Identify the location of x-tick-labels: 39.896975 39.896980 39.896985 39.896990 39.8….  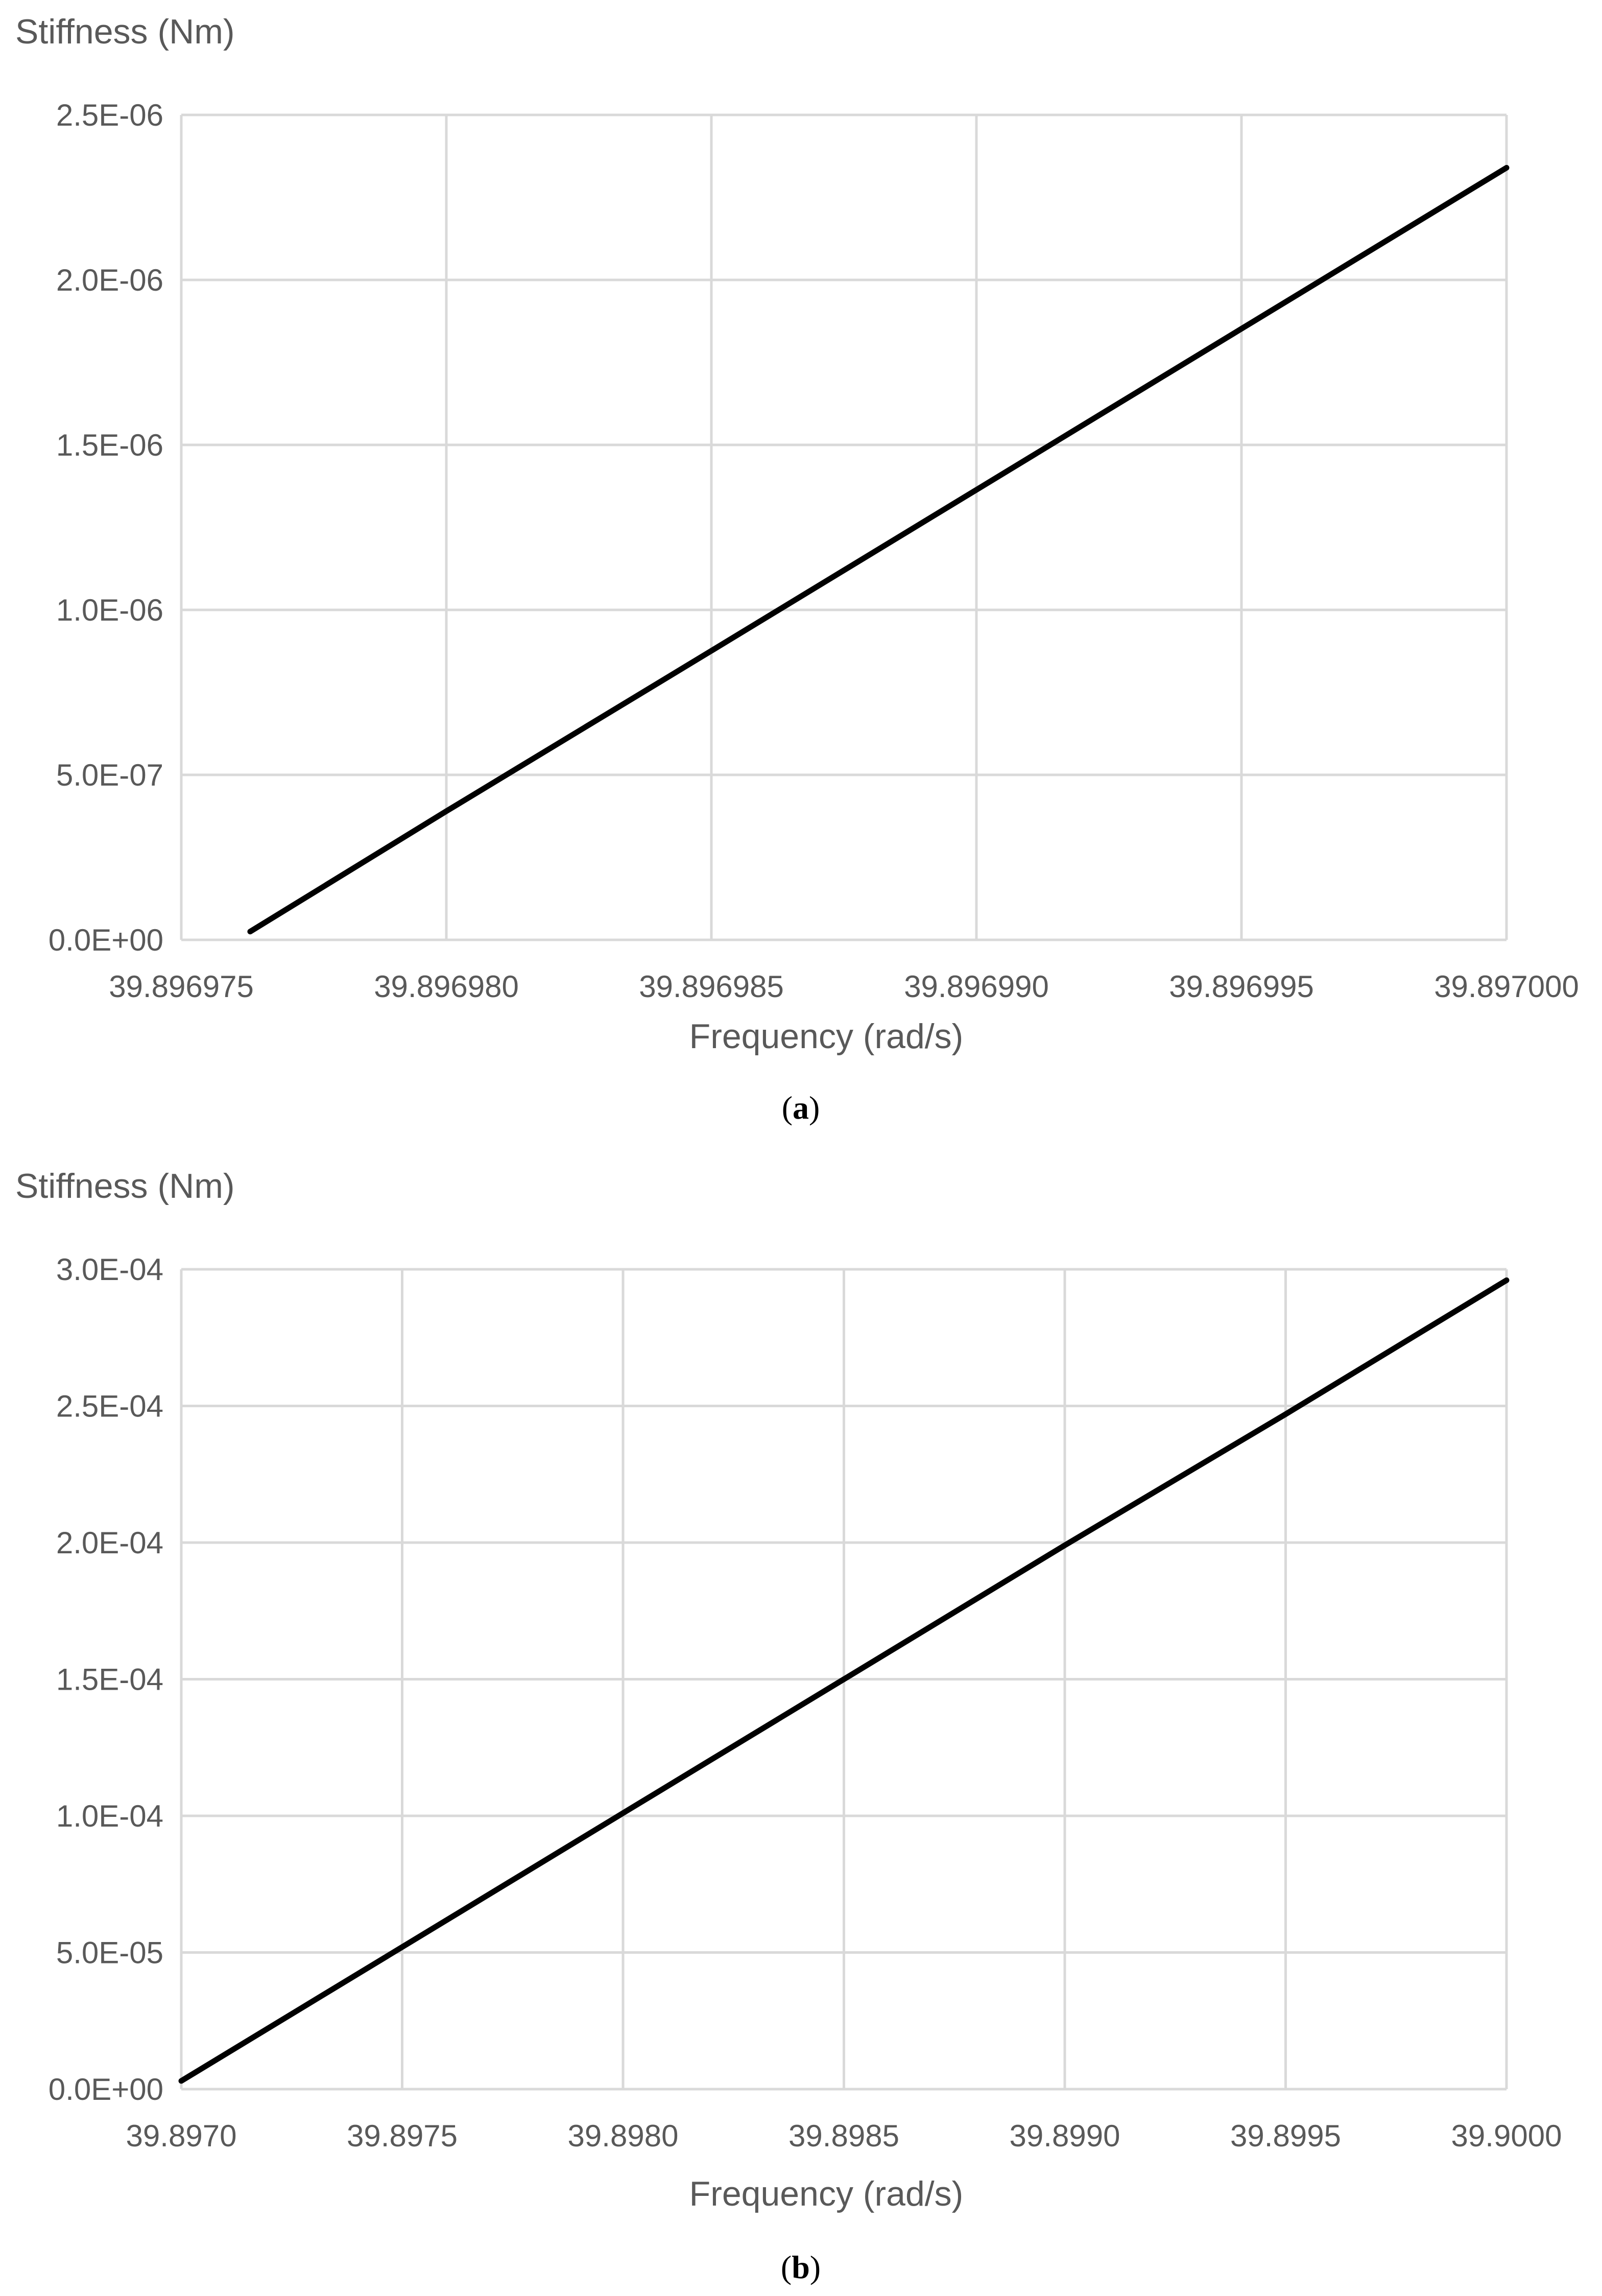
(844, 987).